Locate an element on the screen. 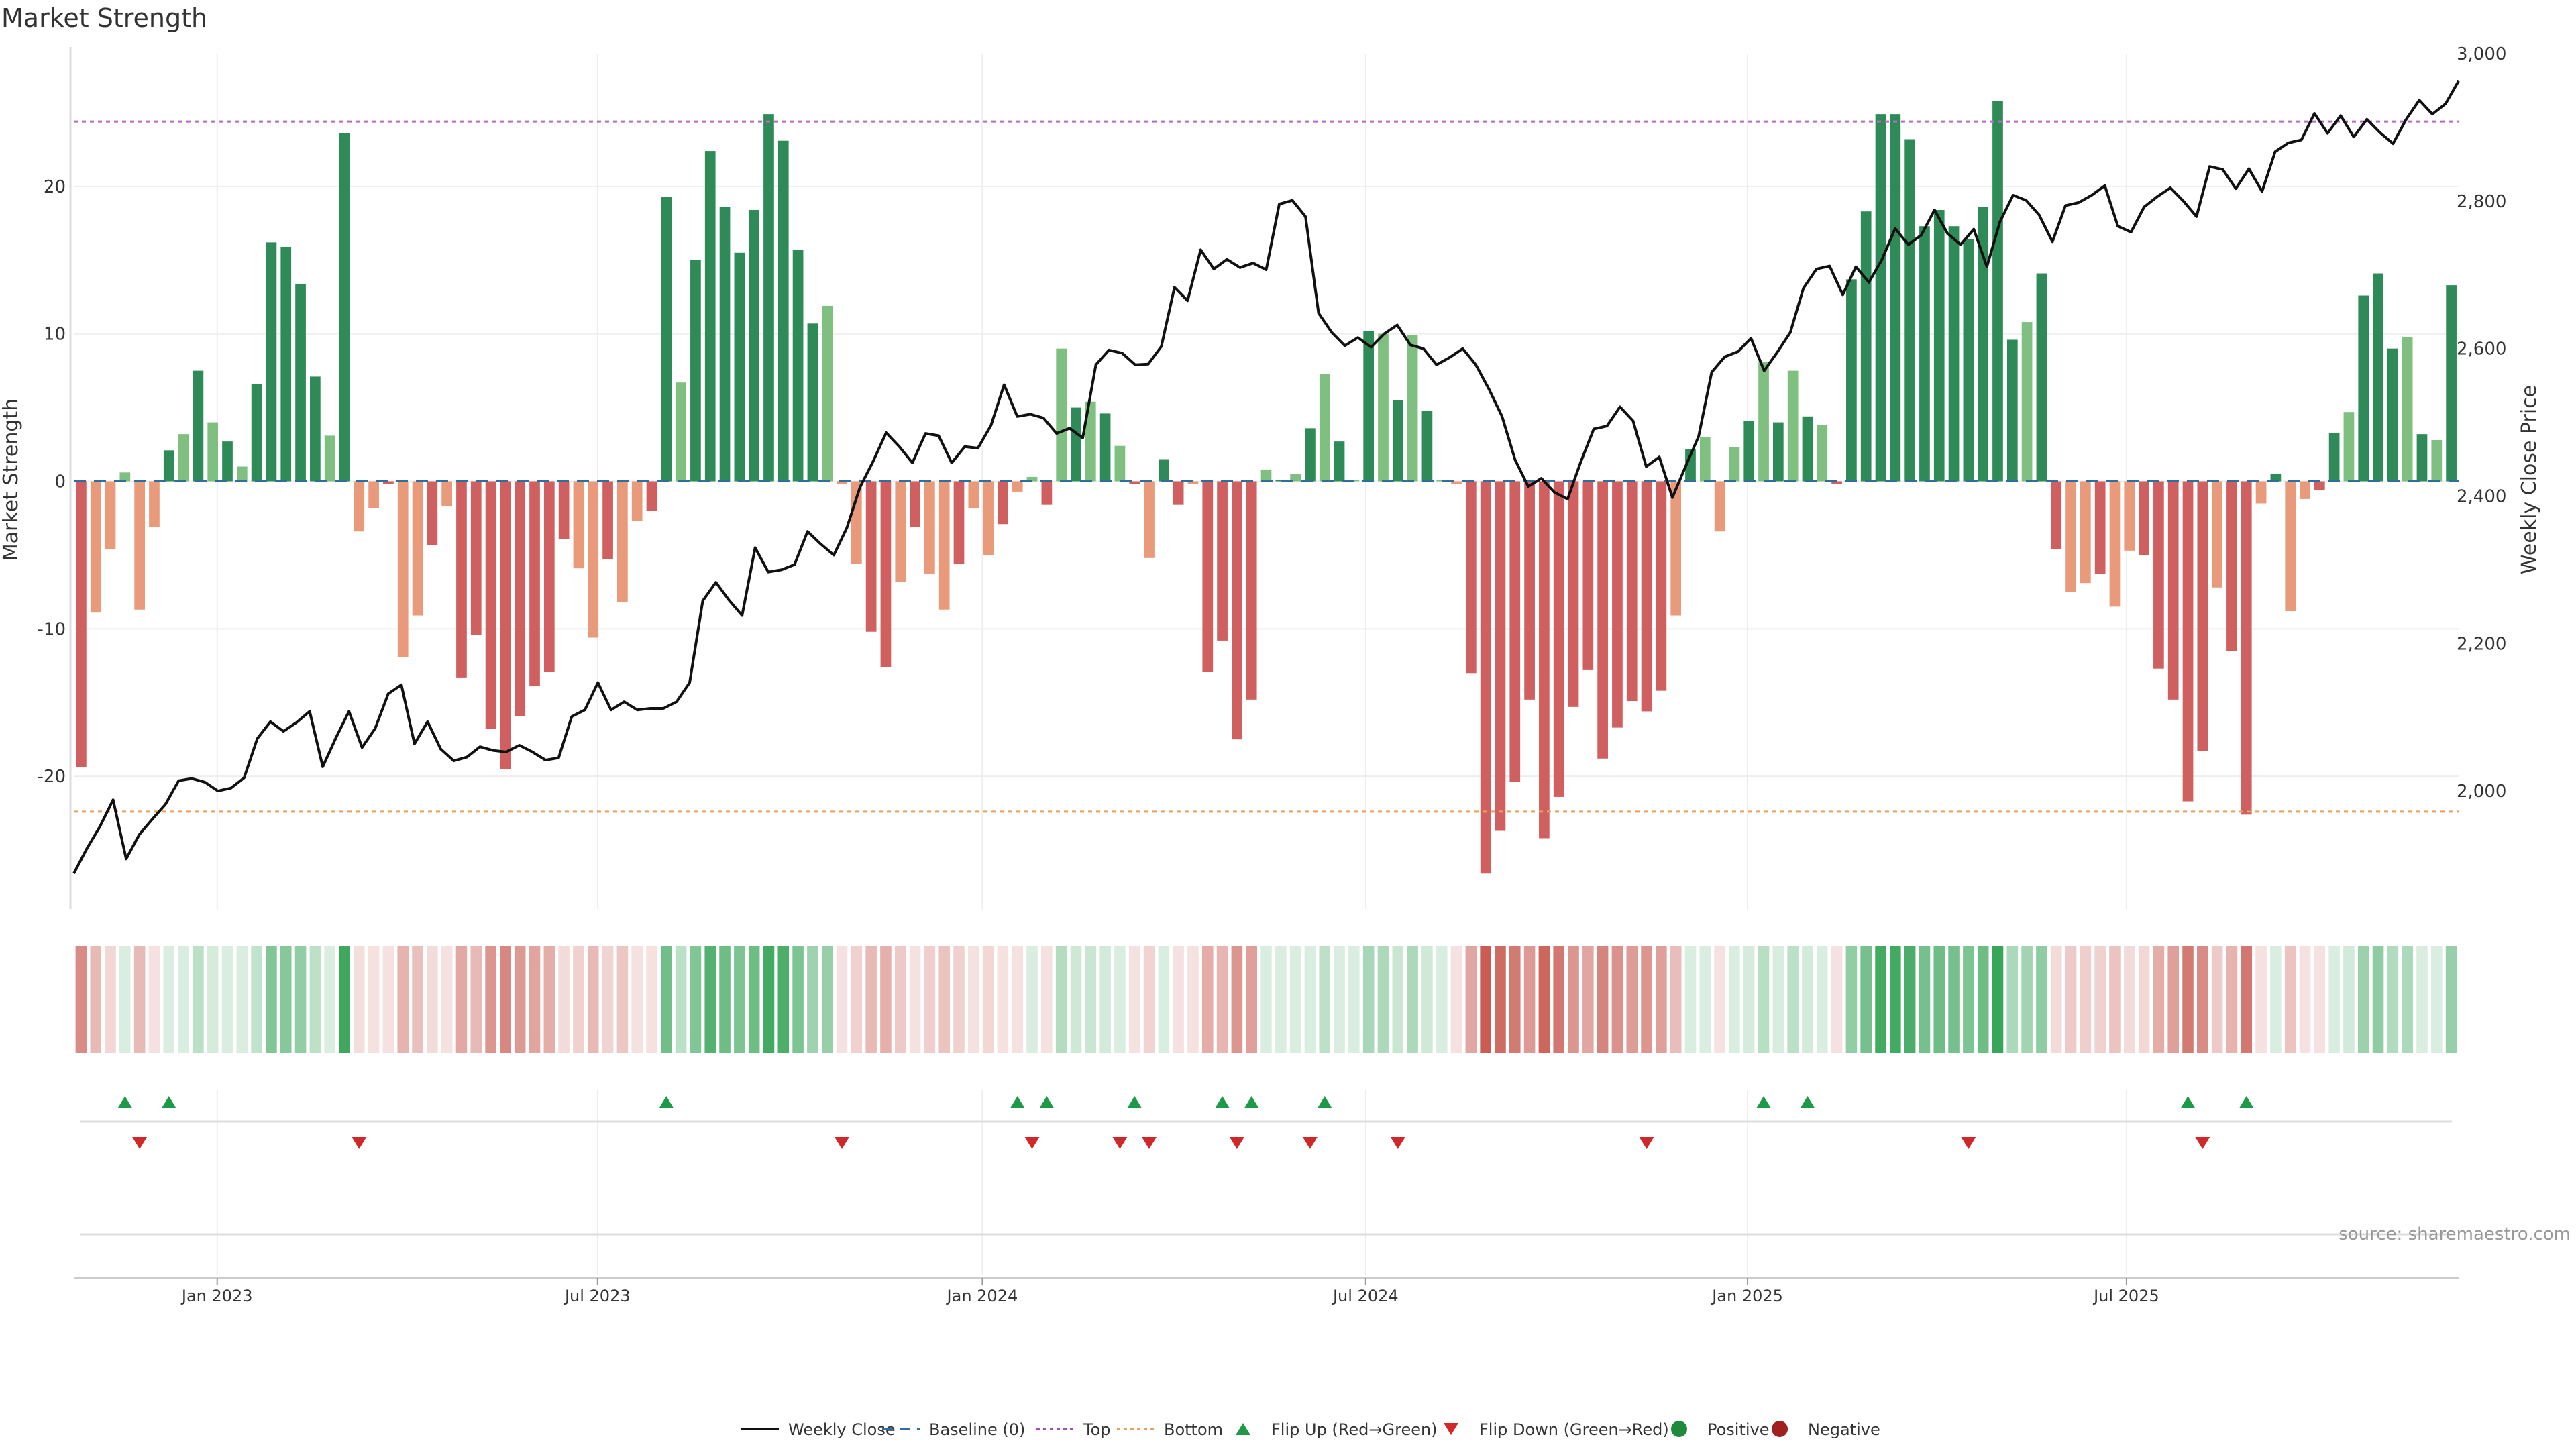 Image resolution: width=2576 pixels, height=1449 pixels. flip-markers is located at coordinates (1266, 1166).